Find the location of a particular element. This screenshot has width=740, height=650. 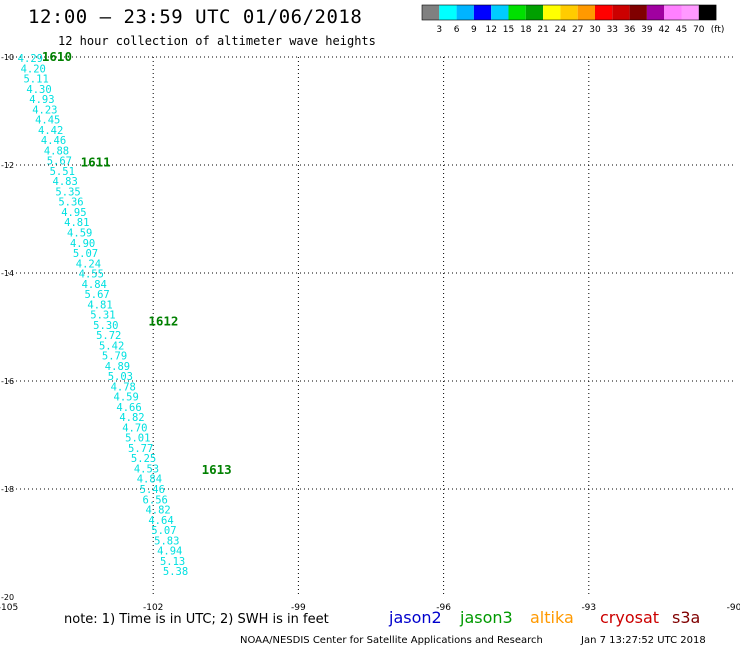

y-tick-label: -16 is located at coordinates (7, 381).